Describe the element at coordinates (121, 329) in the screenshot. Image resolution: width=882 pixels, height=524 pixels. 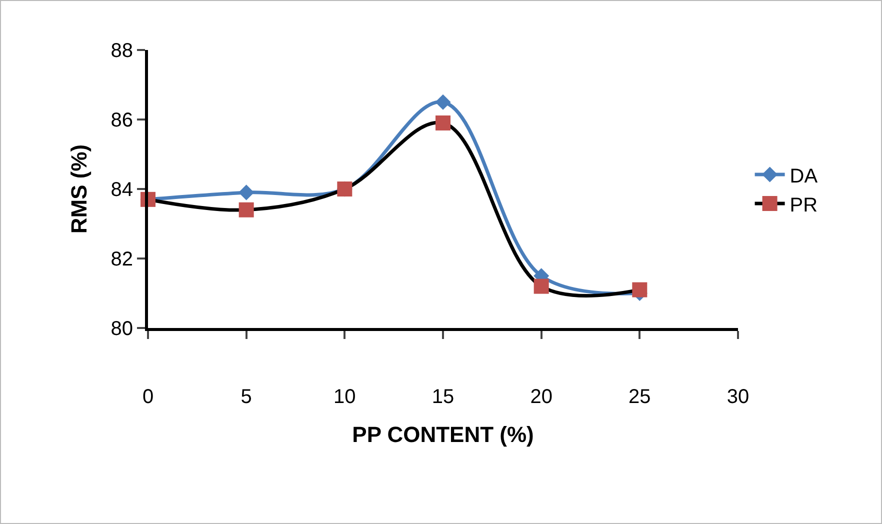
I see `y-tick-label: 80` at that location.